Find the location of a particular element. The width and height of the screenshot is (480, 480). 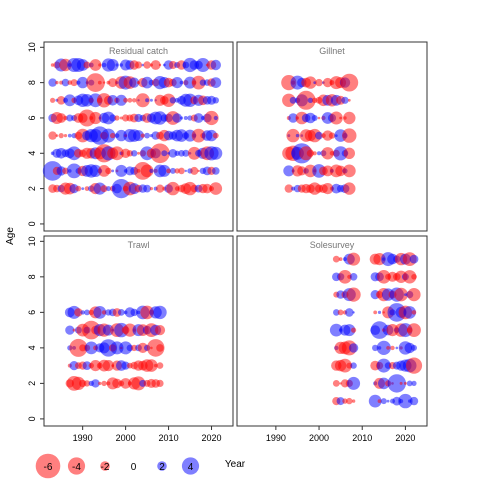

panel-title: Trawl is located at coordinates (139, 245).